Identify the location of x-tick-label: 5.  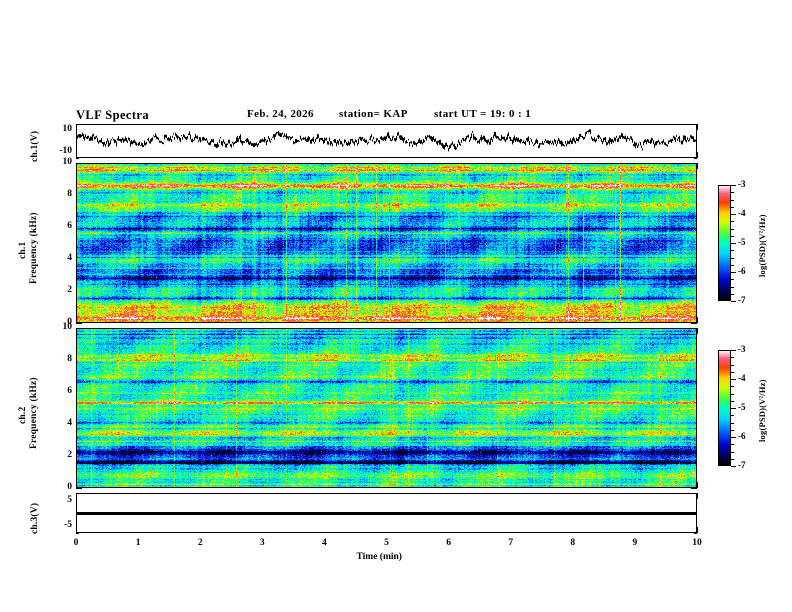
(386, 543).